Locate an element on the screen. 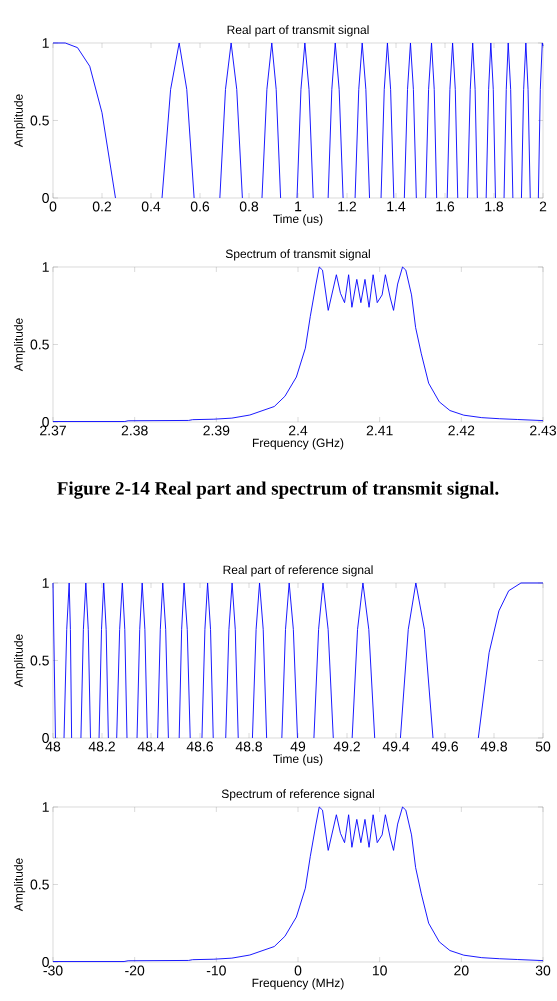  chart-title: Real part of transmit signal is located at coordinates (298, 31).